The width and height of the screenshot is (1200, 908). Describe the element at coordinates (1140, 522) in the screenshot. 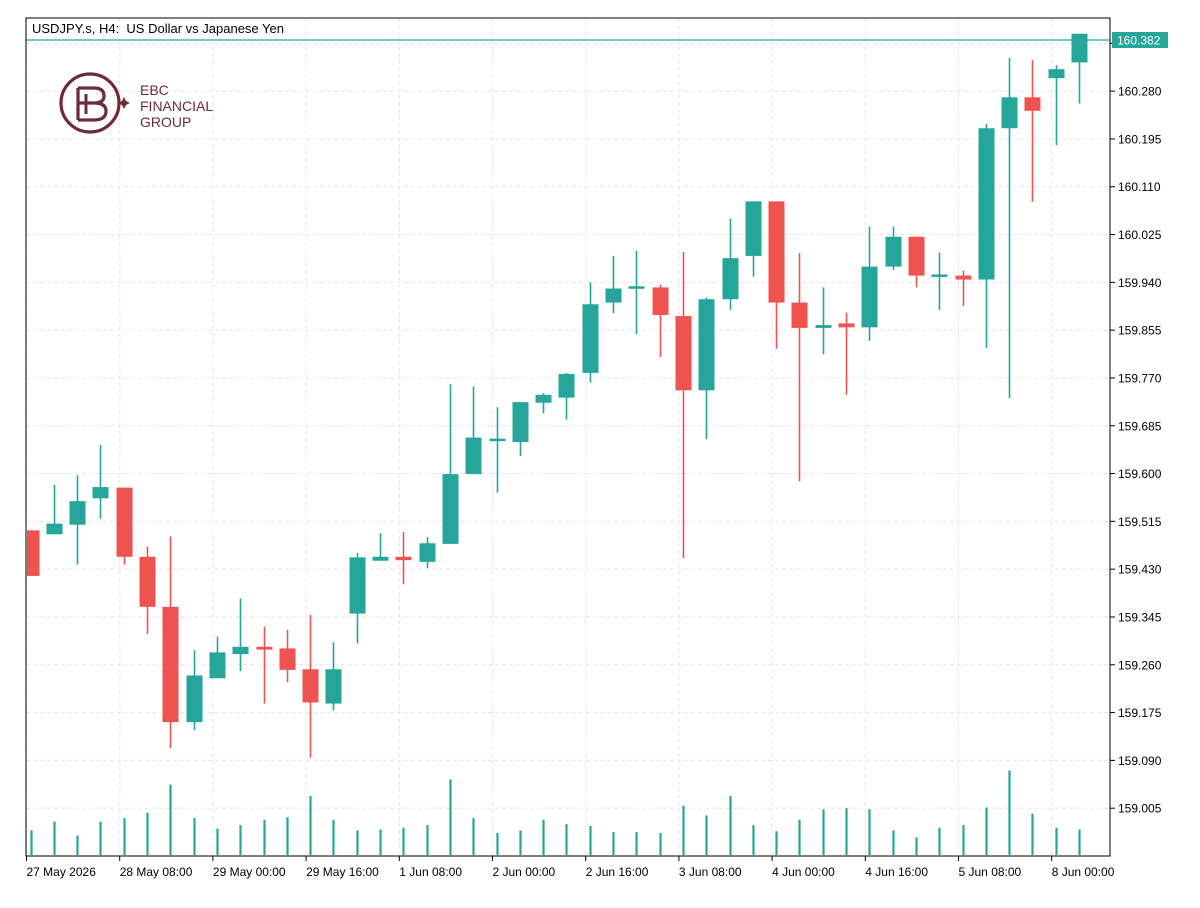

I see `y-tick-label: 159.515` at that location.